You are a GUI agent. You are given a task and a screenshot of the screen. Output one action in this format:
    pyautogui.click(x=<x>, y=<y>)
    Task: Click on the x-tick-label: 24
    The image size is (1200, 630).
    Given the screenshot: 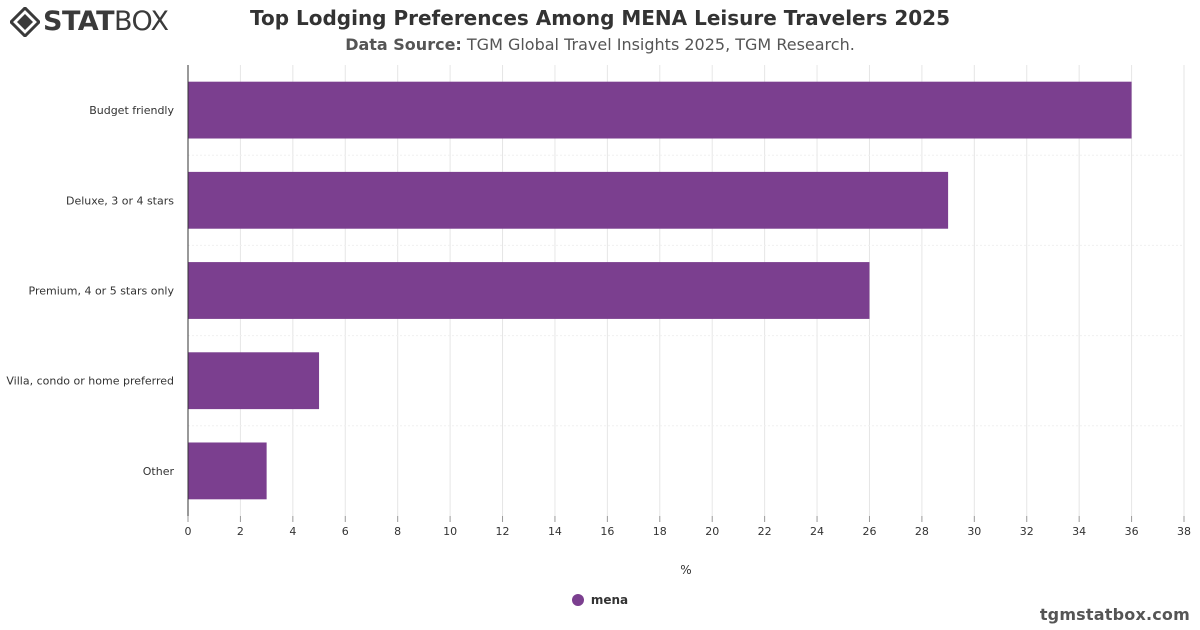 What is the action you would take?
    pyautogui.click(x=817, y=531)
    